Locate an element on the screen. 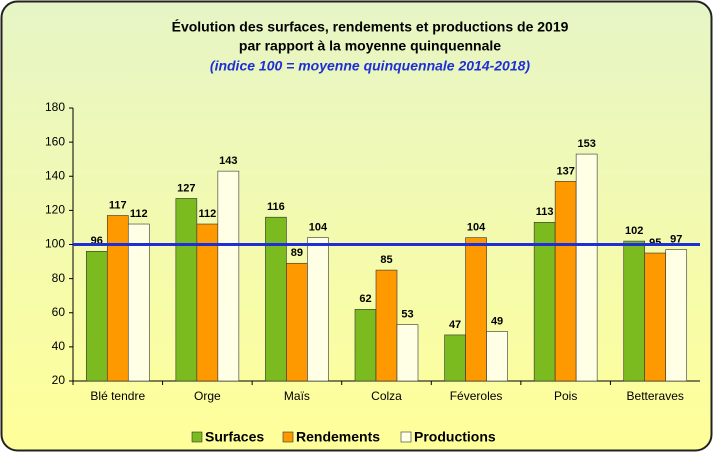 The image size is (713, 452). x-tick-label: Blé tendre is located at coordinates (117, 396).